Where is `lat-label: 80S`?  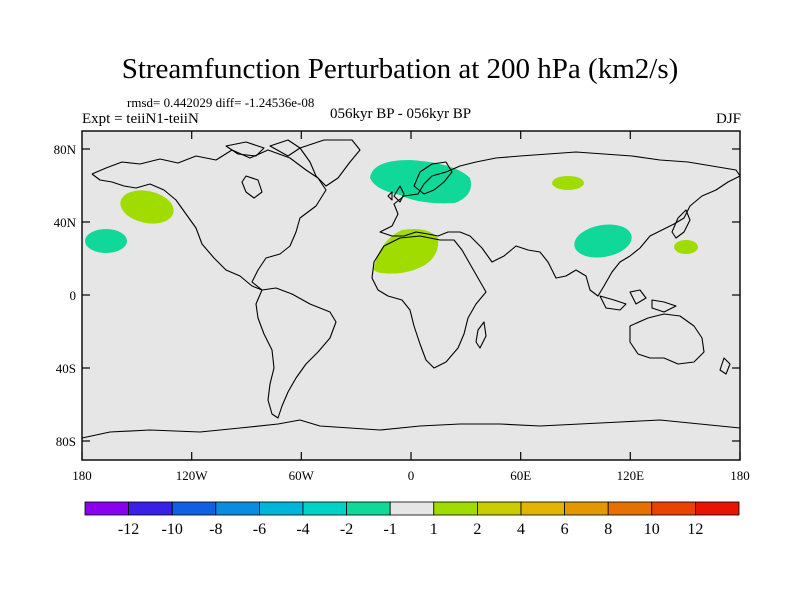
lat-label: 80S is located at coordinates (66, 441).